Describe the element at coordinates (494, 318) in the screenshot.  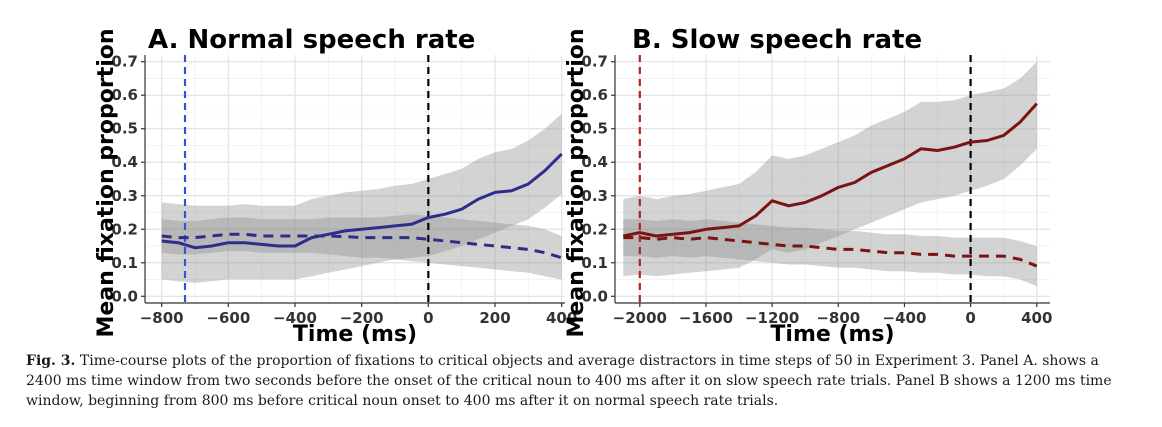
I see `panel-a-x-tick-label: 200` at that location.